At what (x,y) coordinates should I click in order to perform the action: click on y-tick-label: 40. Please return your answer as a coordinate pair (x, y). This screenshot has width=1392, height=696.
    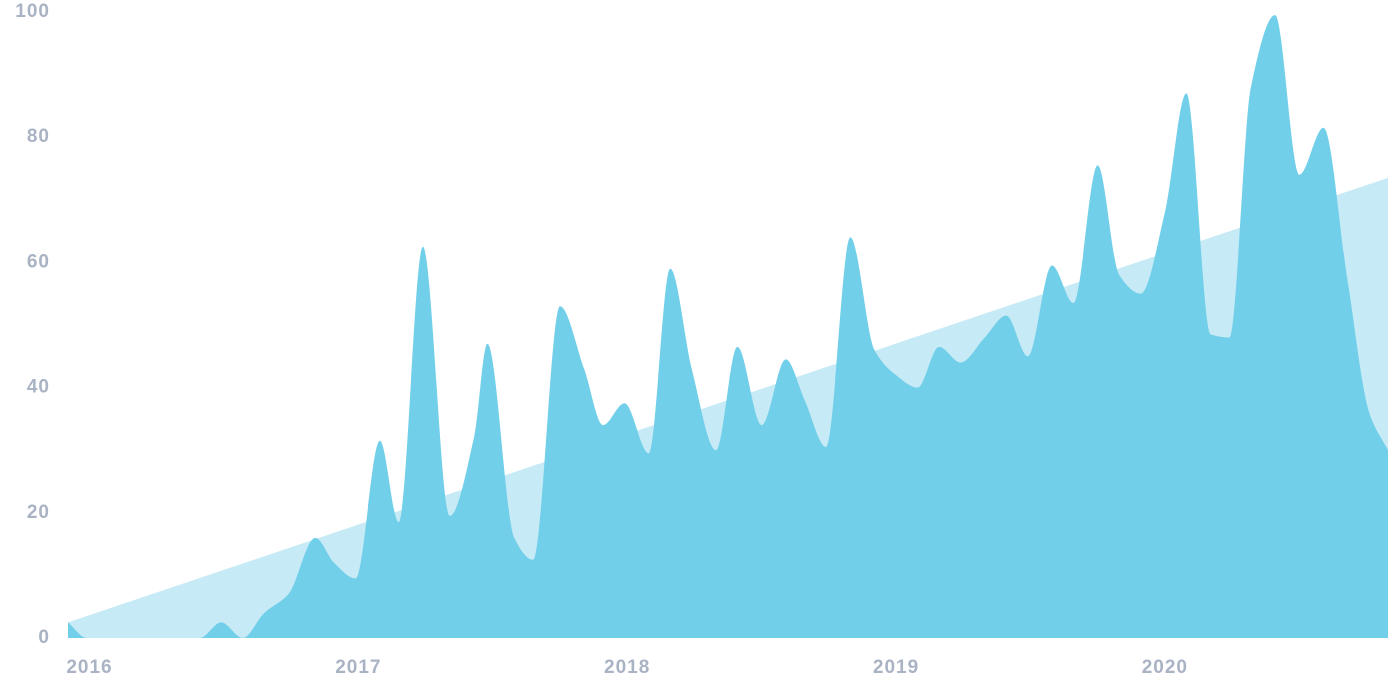
    Looking at the image, I should click on (38, 387).